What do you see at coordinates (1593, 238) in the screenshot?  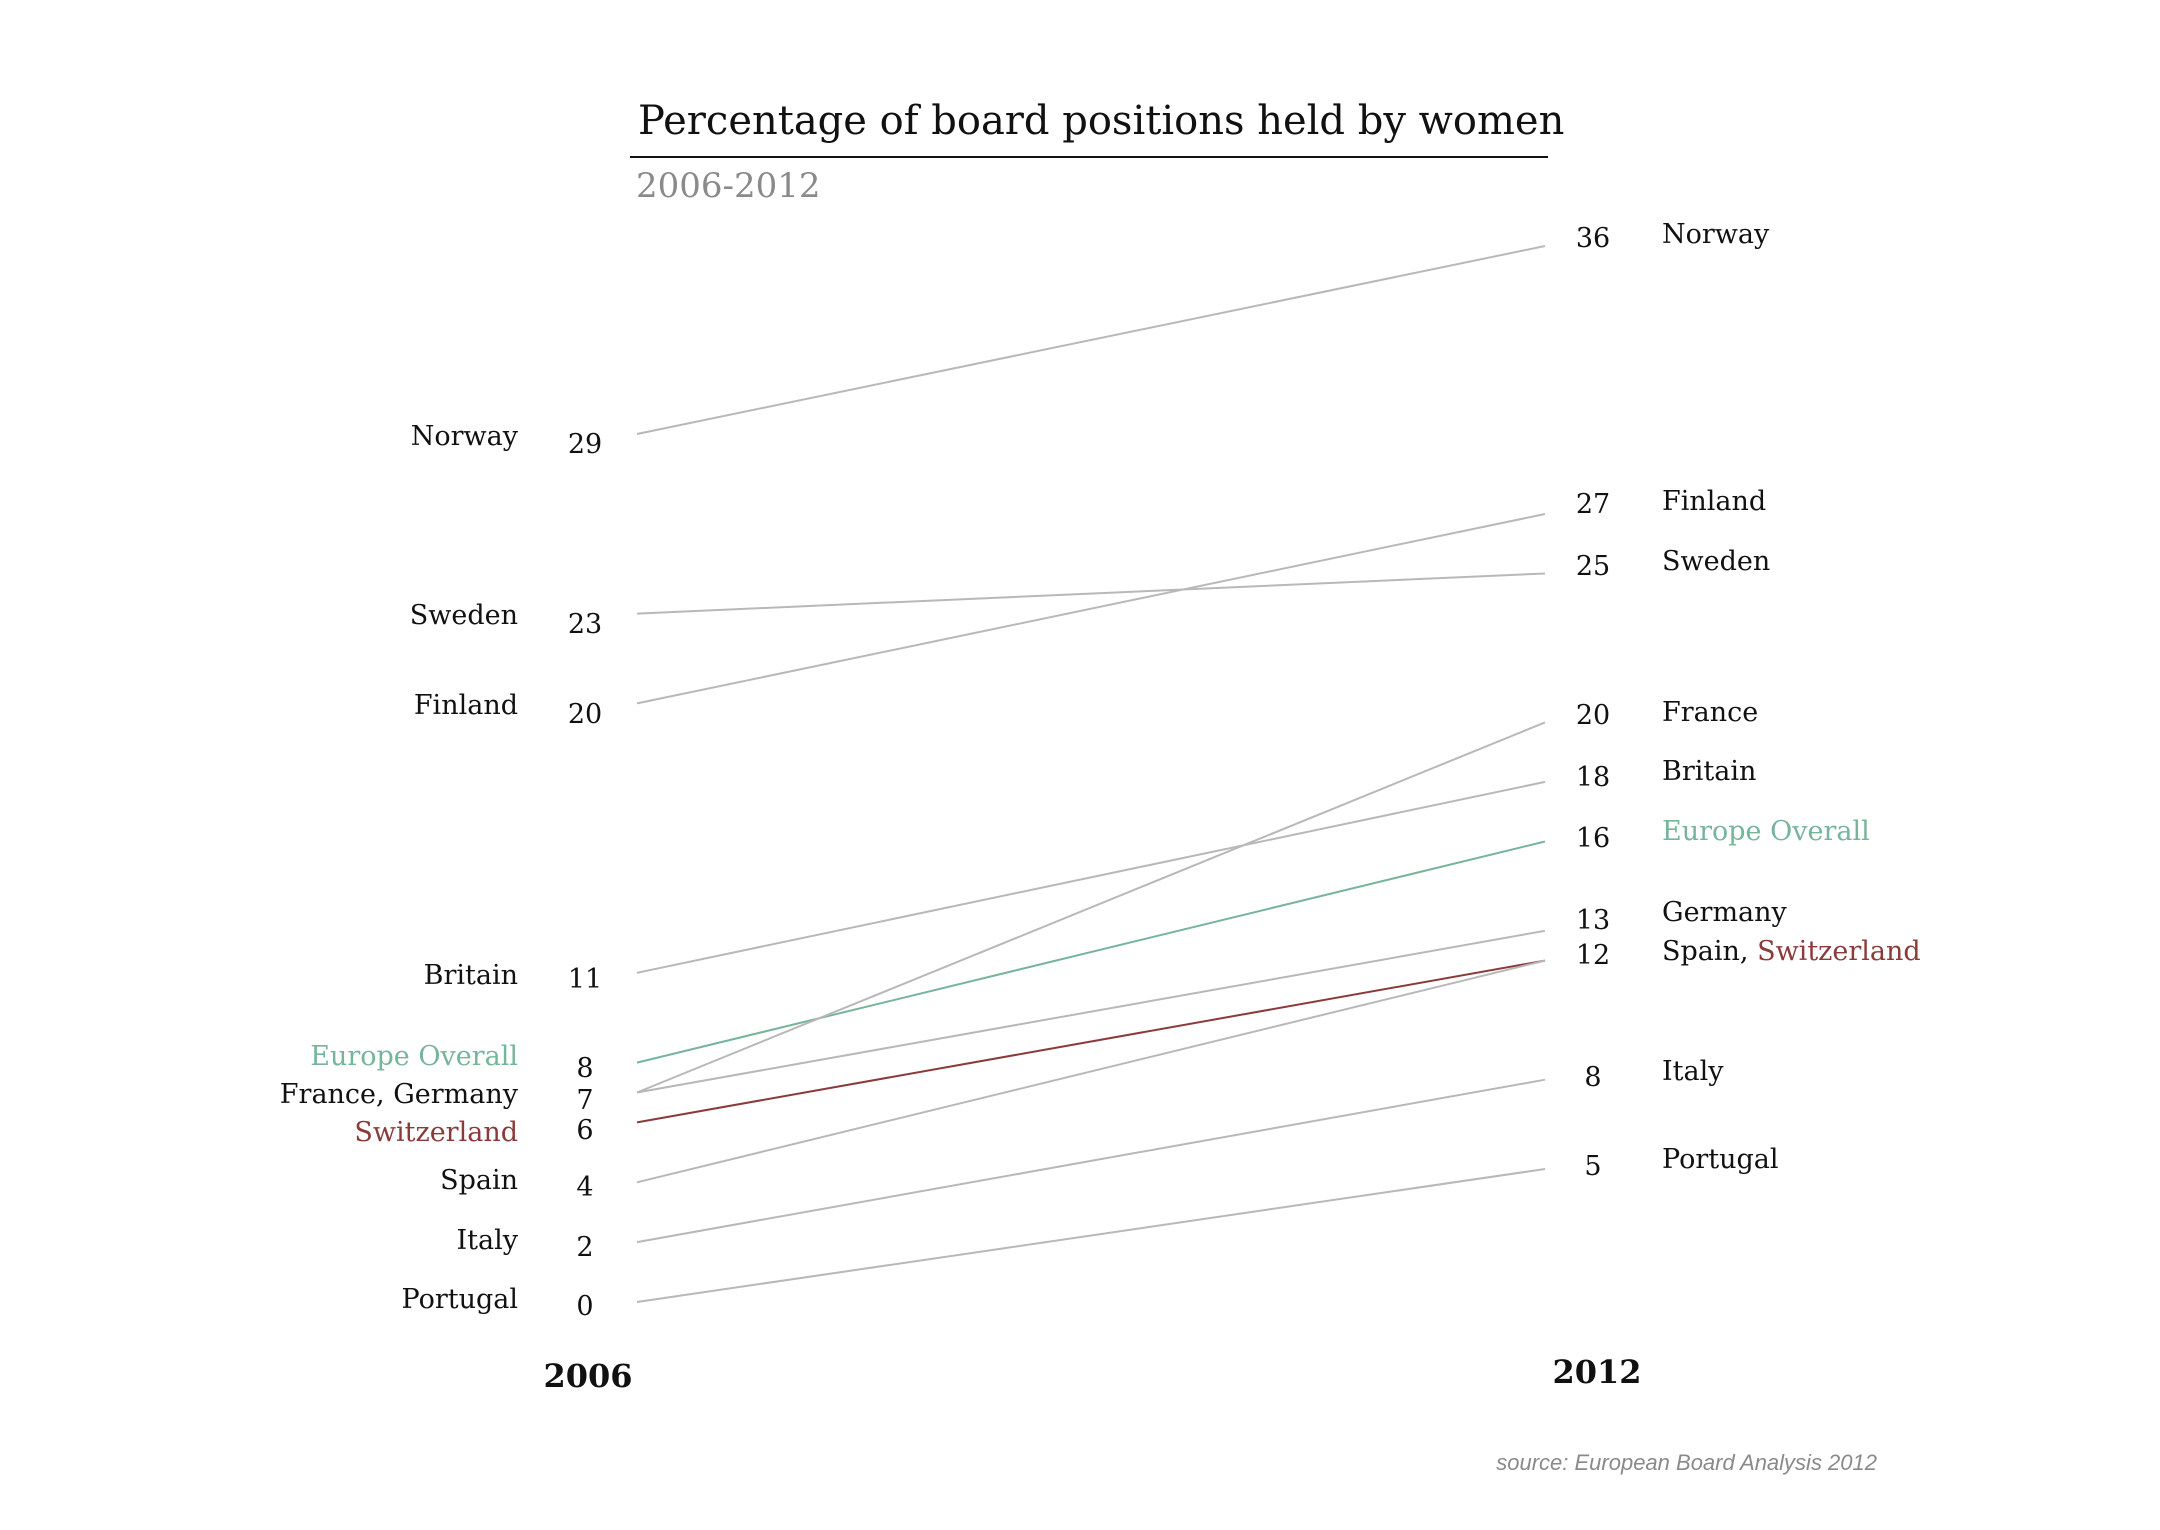 I see `right-value-label: 36` at bounding box center [1593, 238].